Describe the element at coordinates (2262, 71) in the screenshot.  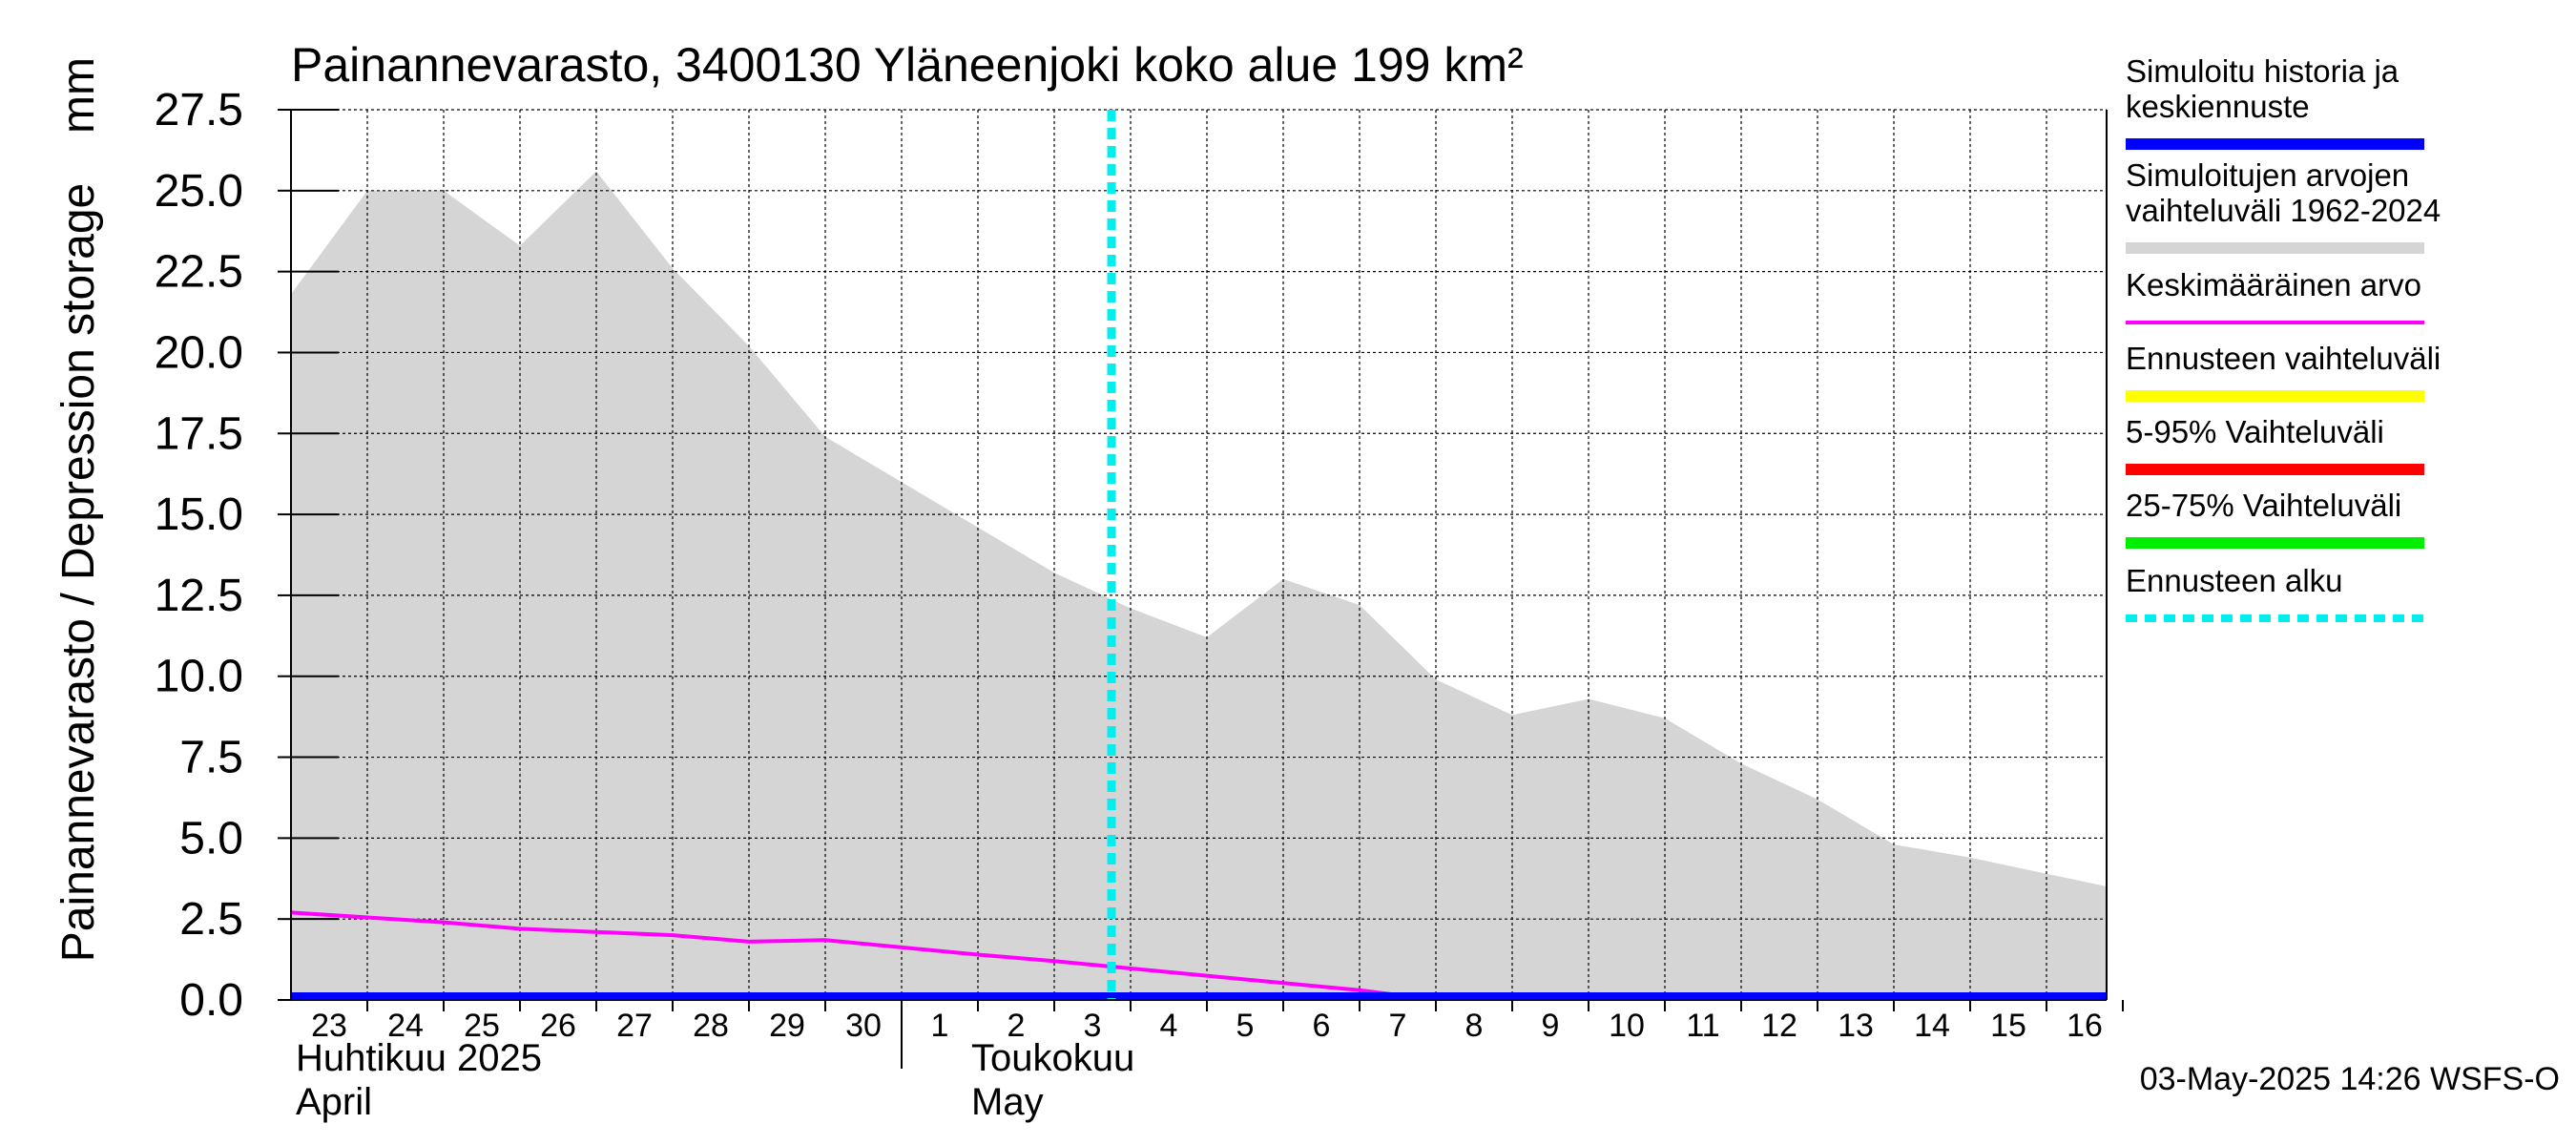
I see `legend-label: Simuloitu historia ja` at that location.